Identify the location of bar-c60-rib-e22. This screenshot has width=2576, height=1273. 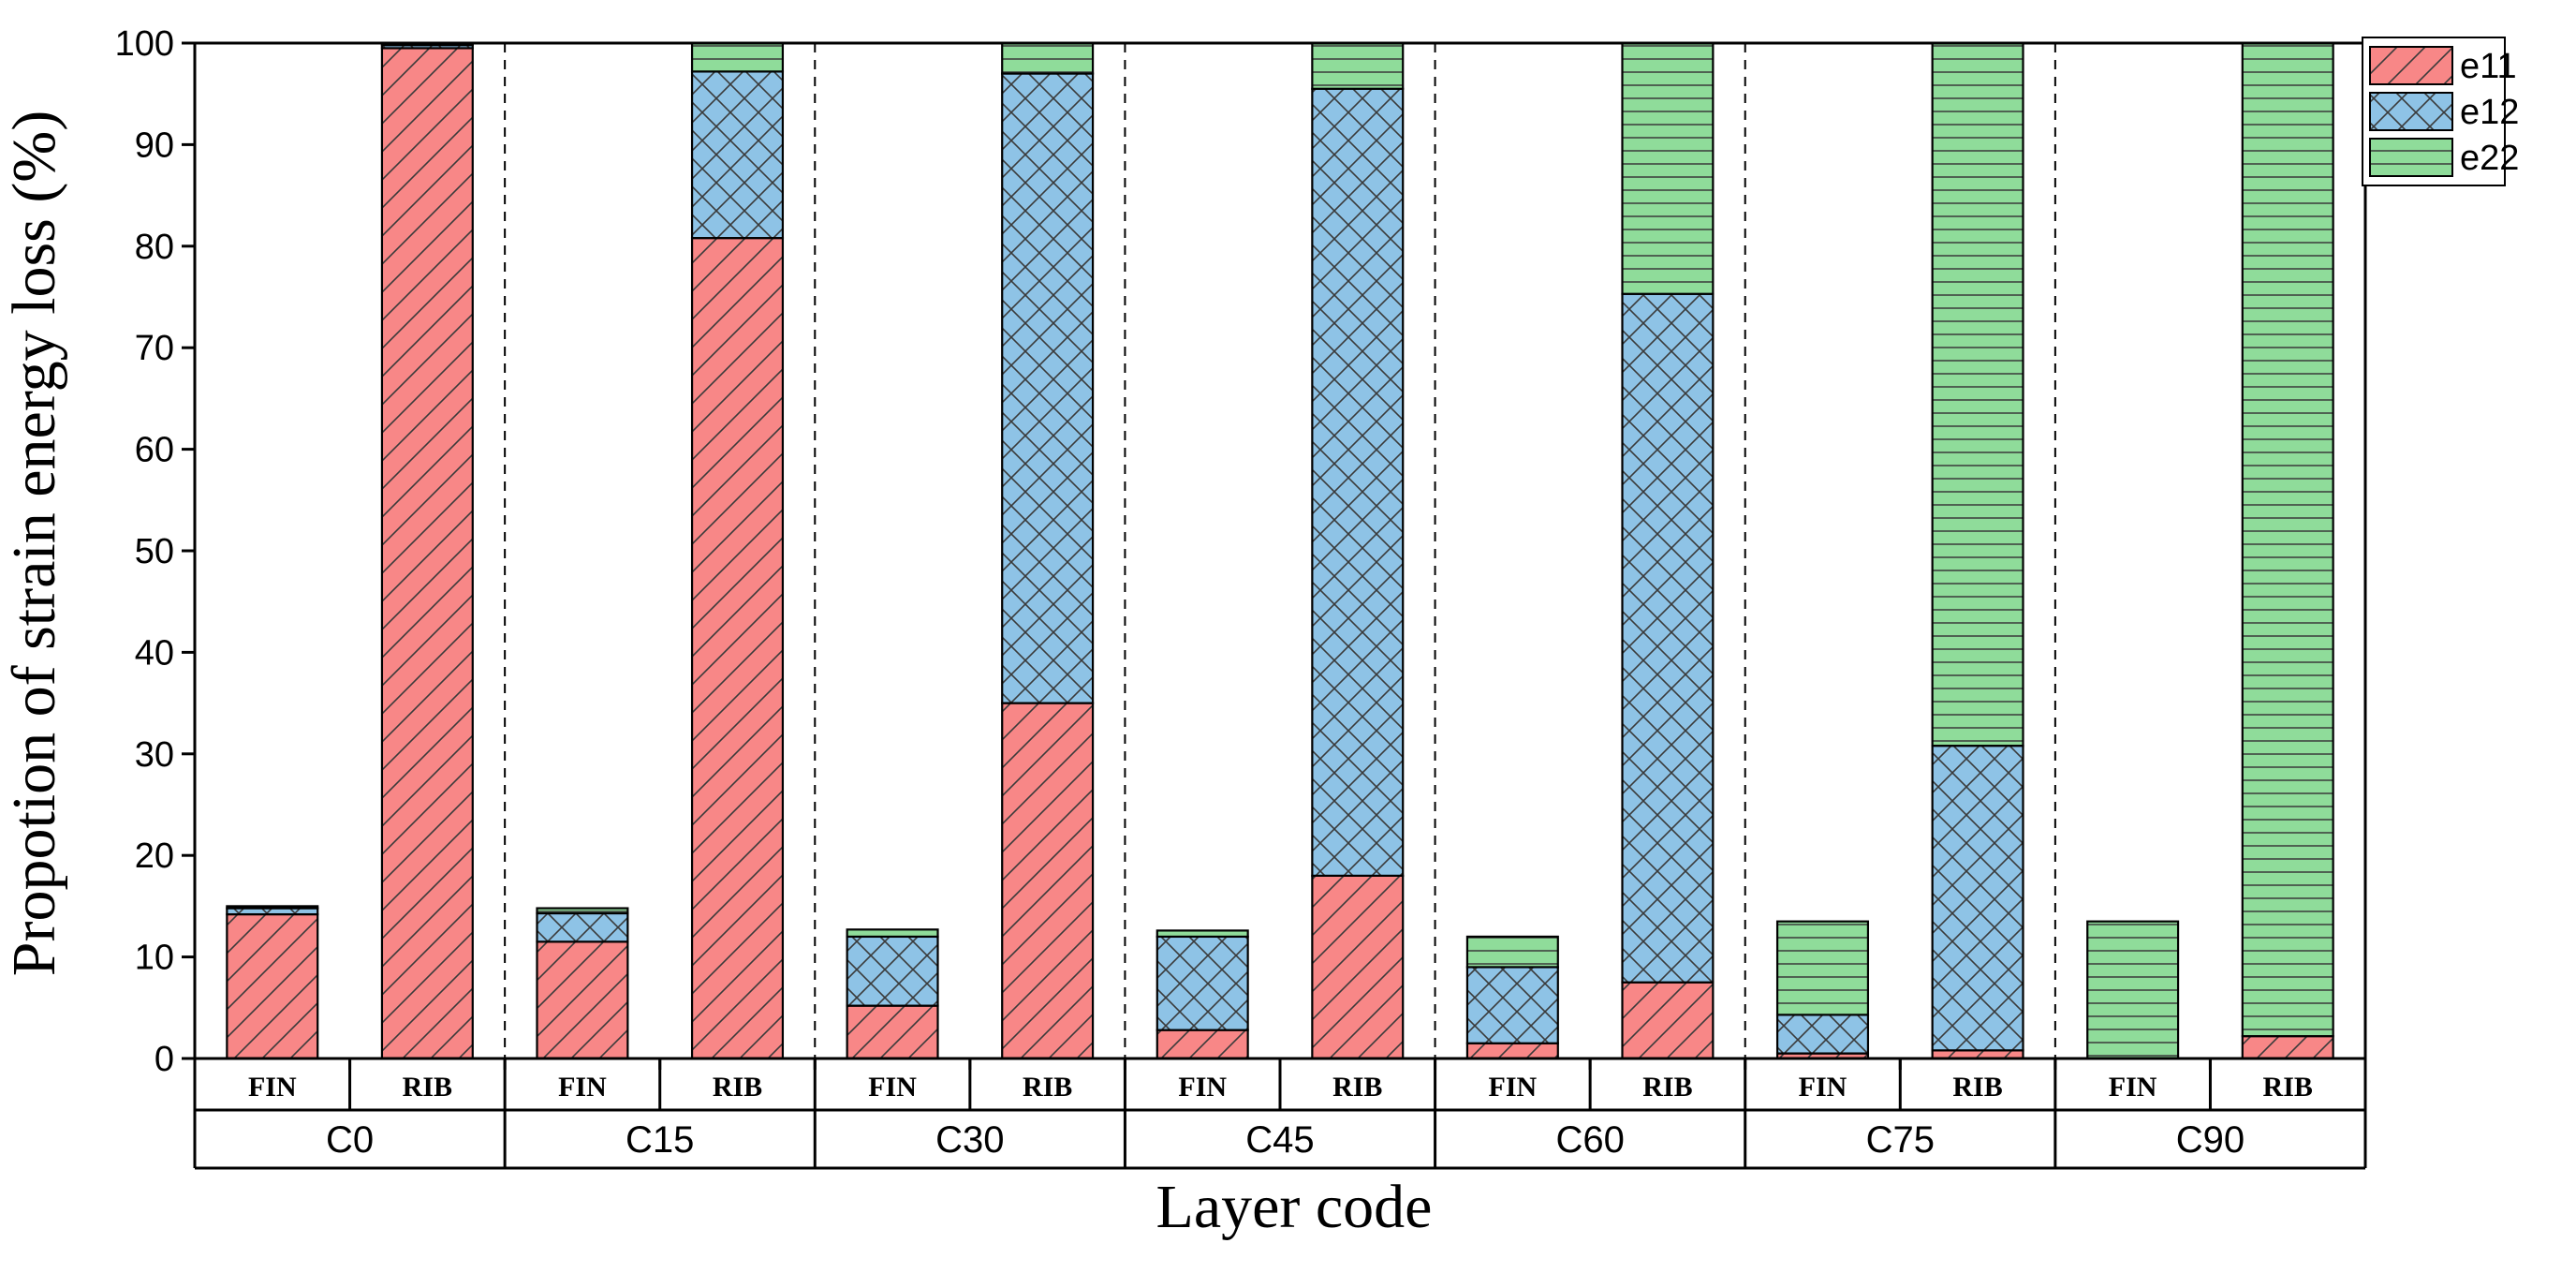
(1668, 168).